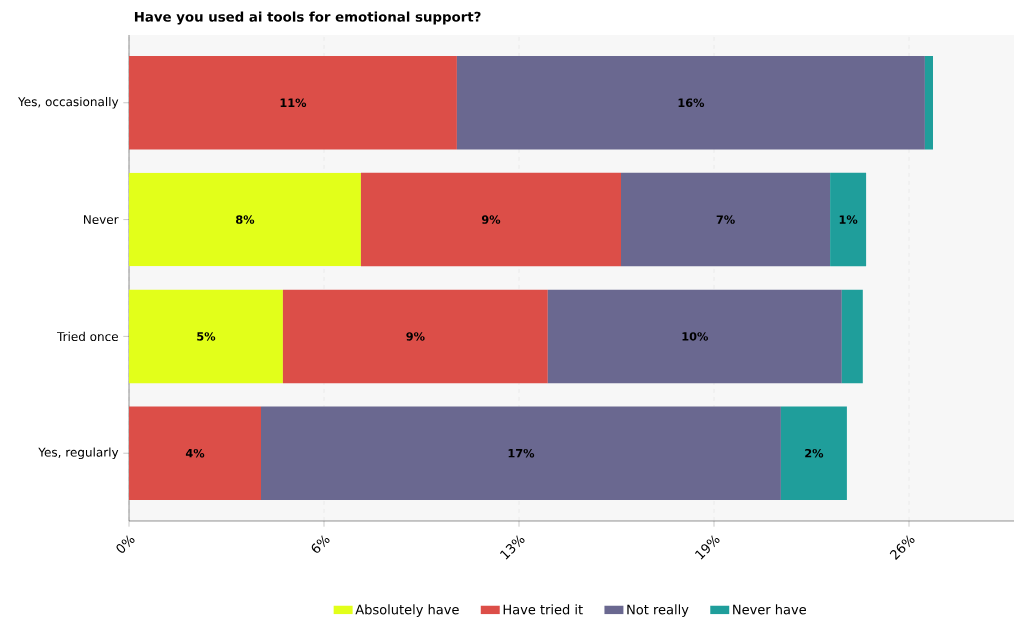 This screenshot has height=622, width=1024. Describe the element at coordinates (407, 611) in the screenshot. I see `legend-label: Absolutely have` at that location.